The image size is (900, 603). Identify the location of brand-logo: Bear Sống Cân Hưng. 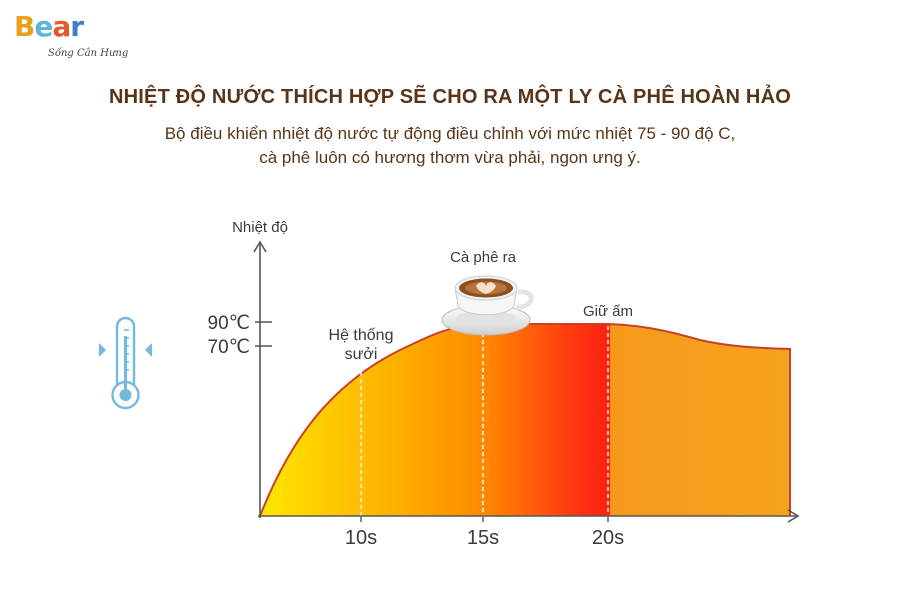
(71, 40).